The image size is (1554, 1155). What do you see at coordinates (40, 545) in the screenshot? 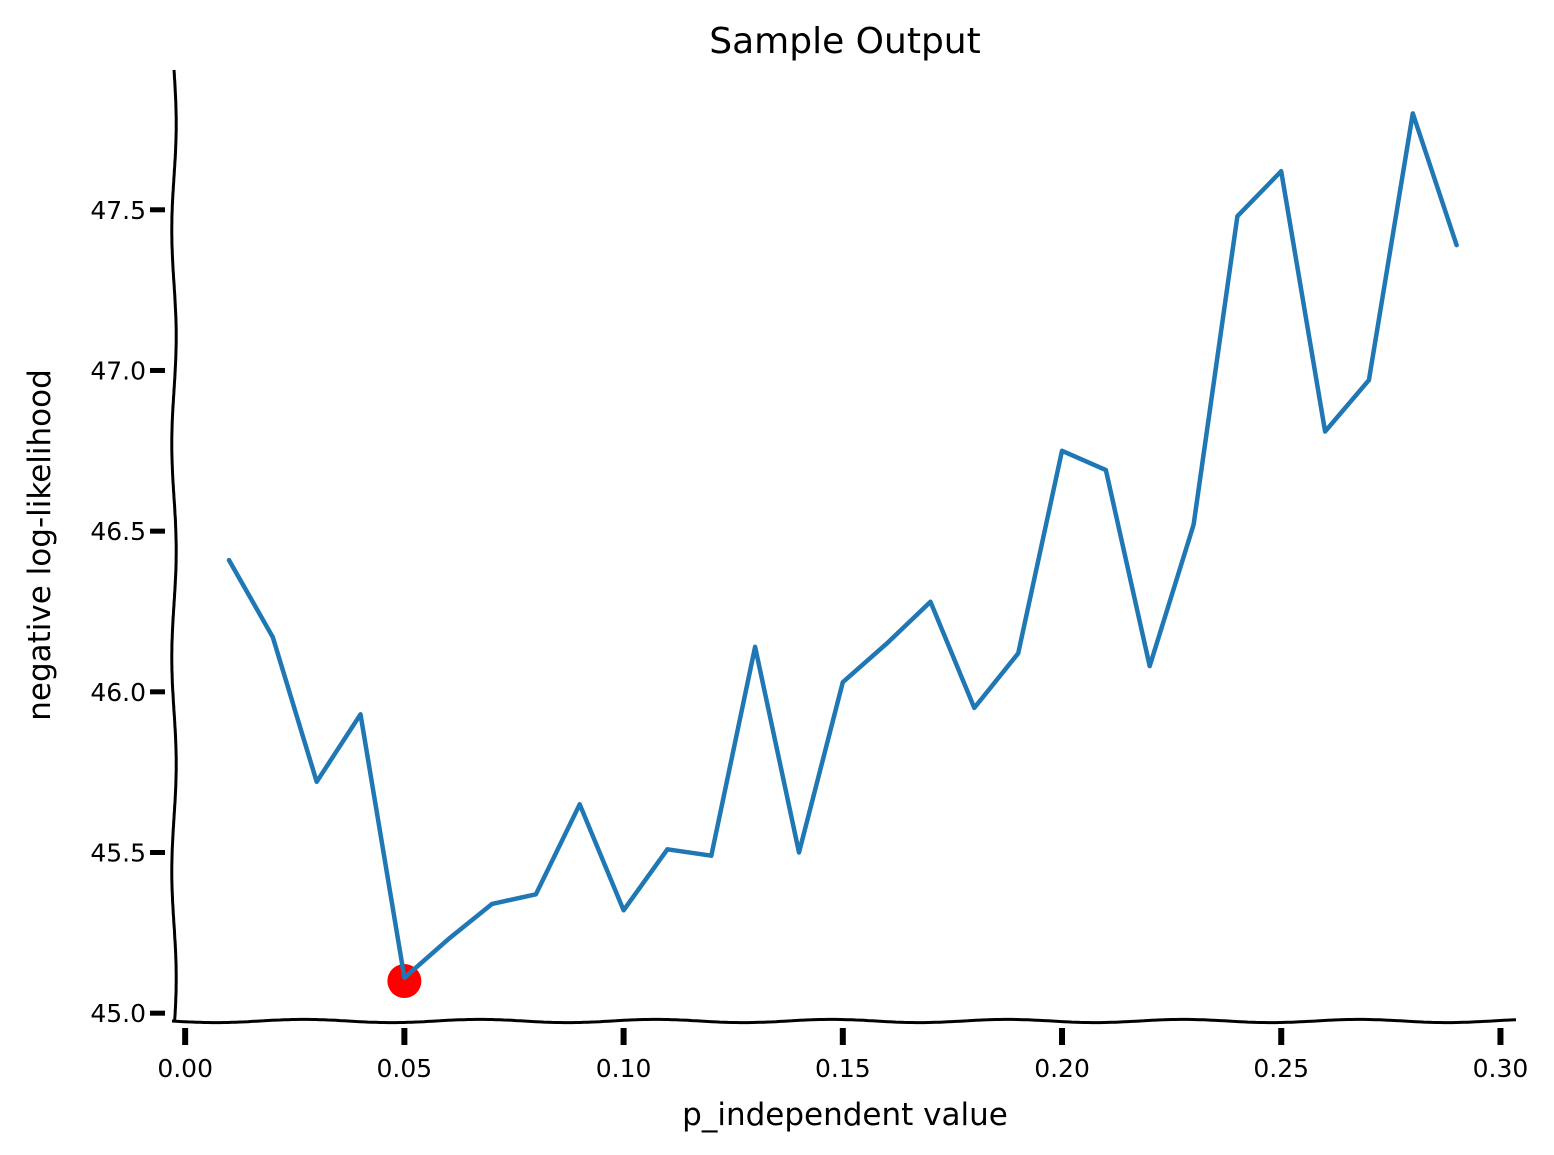
I see `y-axis-title: negative log-likelihood` at bounding box center [40, 545].